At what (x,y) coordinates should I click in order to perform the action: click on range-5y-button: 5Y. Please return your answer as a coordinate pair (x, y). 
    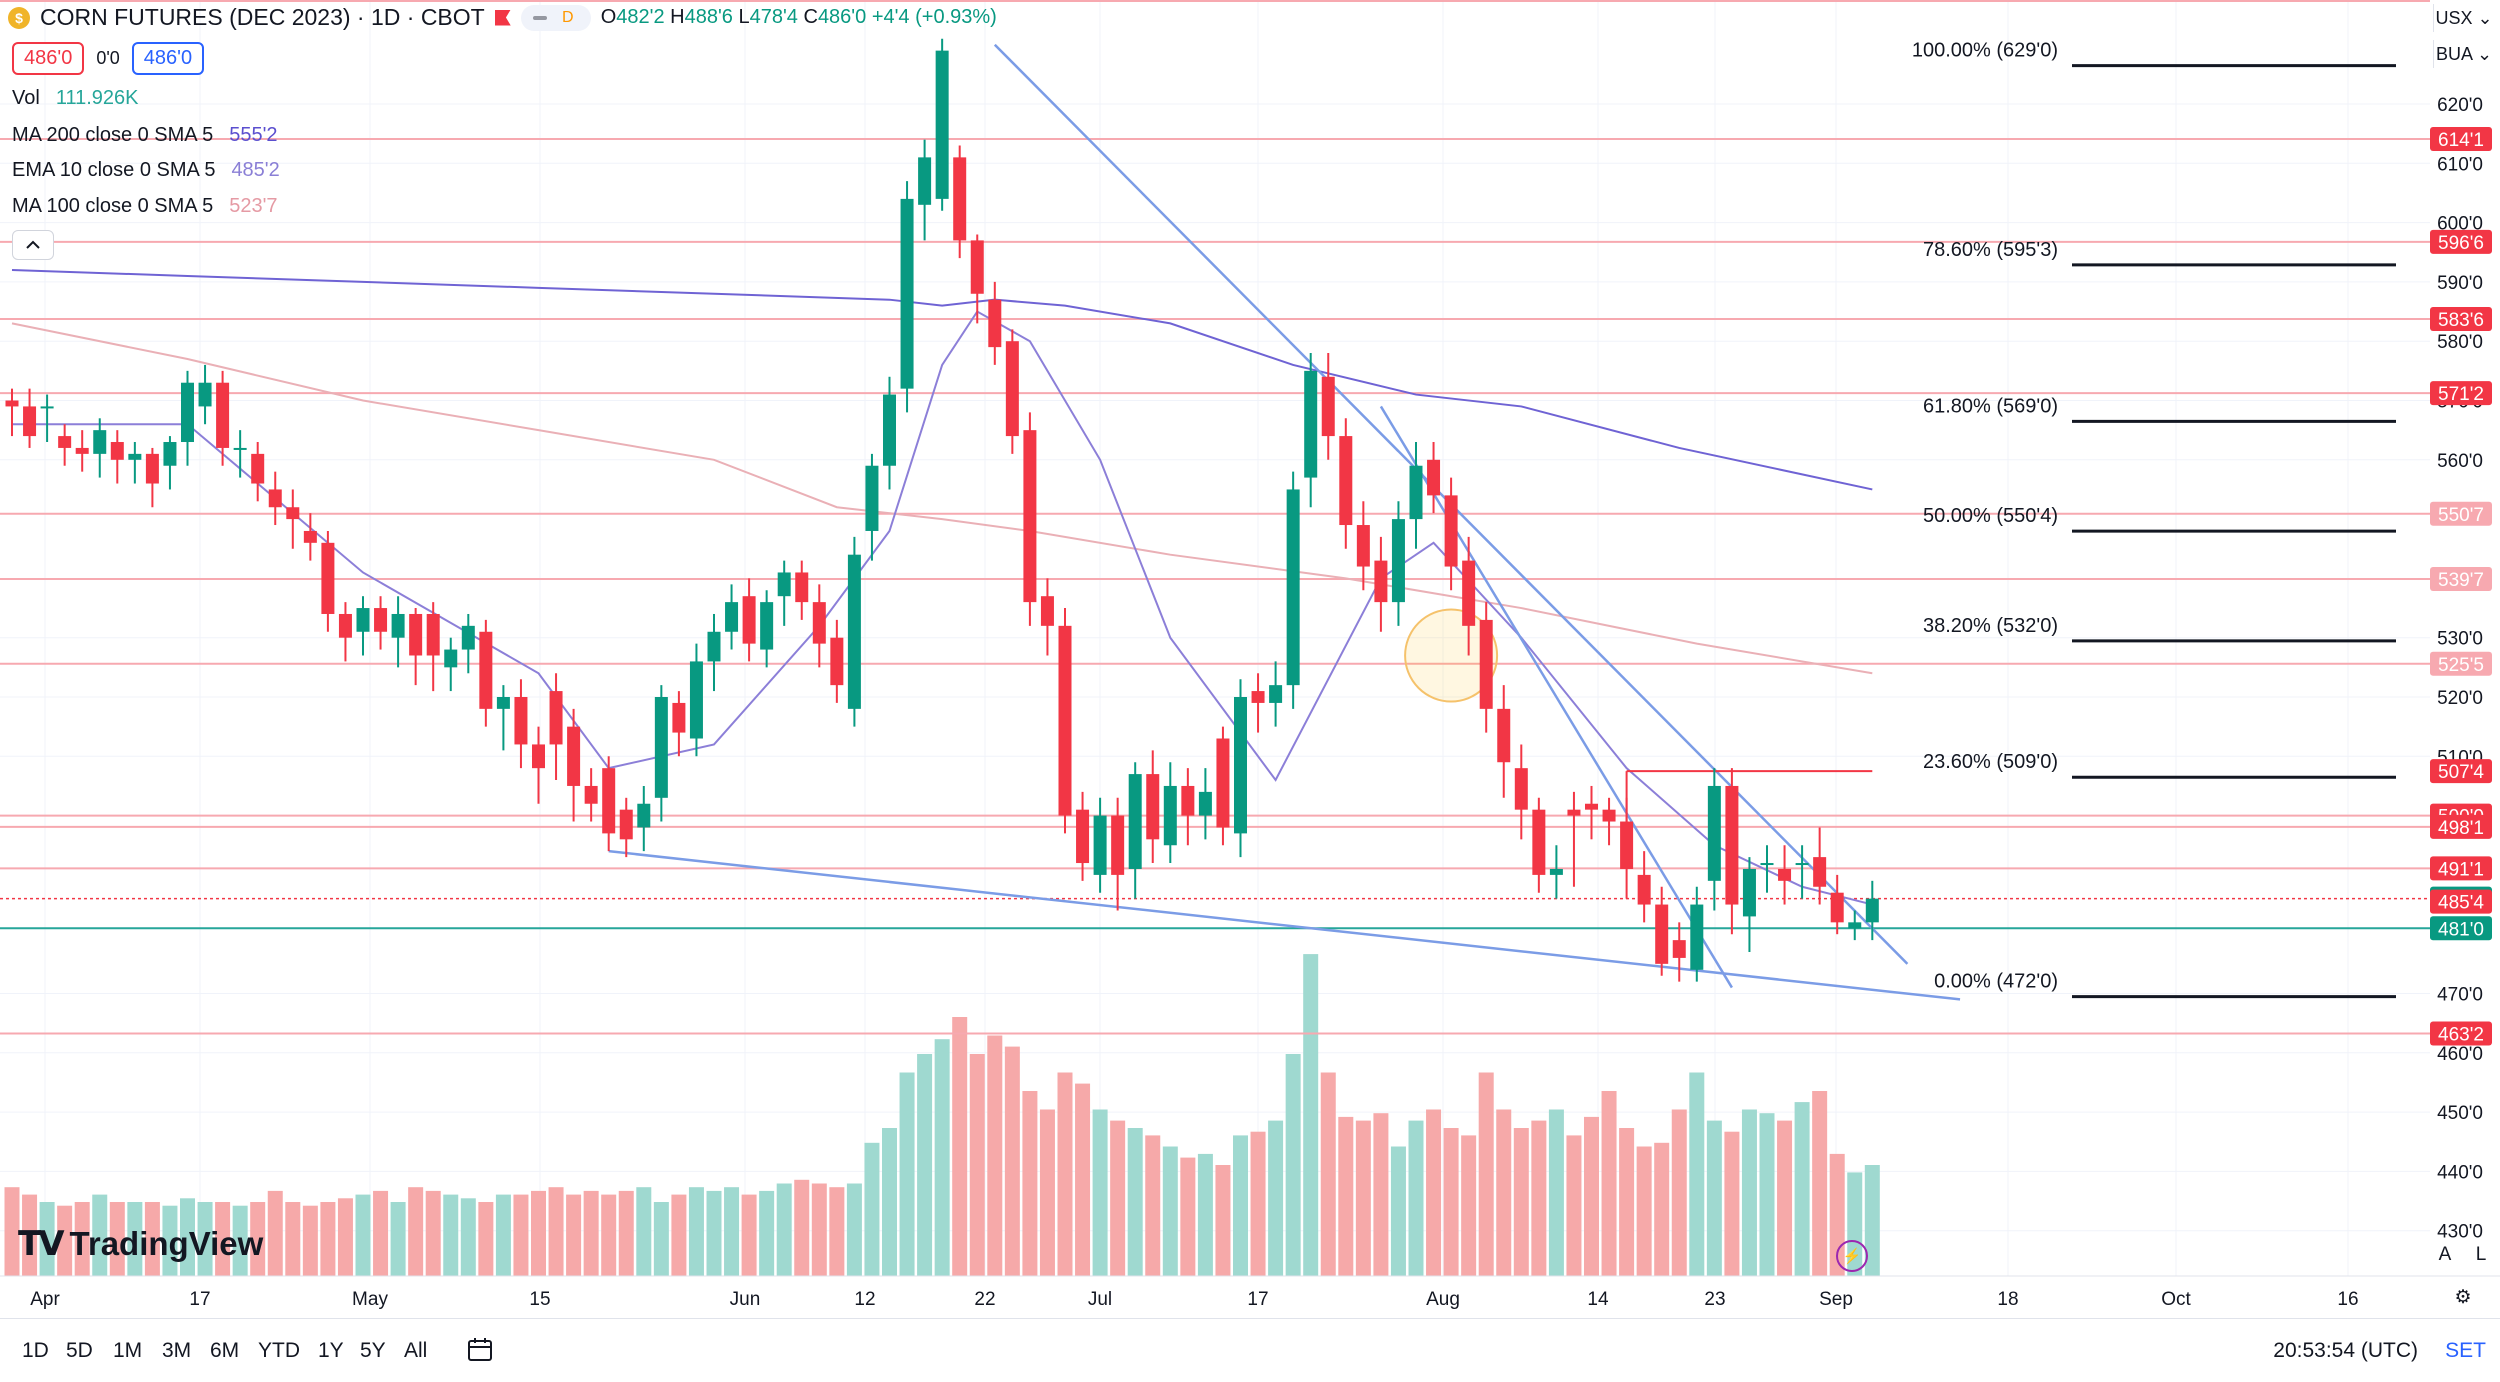
    Looking at the image, I should click on (373, 1350).